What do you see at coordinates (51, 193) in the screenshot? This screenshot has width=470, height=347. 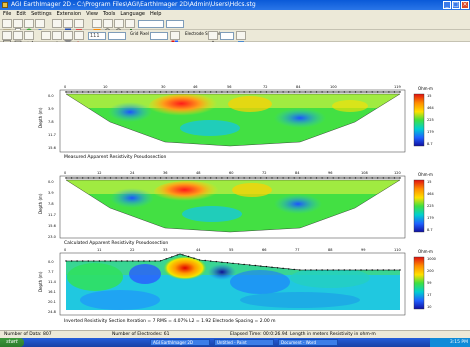 I see `calculated-y-tick: 3.9` at bounding box center [51, 193].